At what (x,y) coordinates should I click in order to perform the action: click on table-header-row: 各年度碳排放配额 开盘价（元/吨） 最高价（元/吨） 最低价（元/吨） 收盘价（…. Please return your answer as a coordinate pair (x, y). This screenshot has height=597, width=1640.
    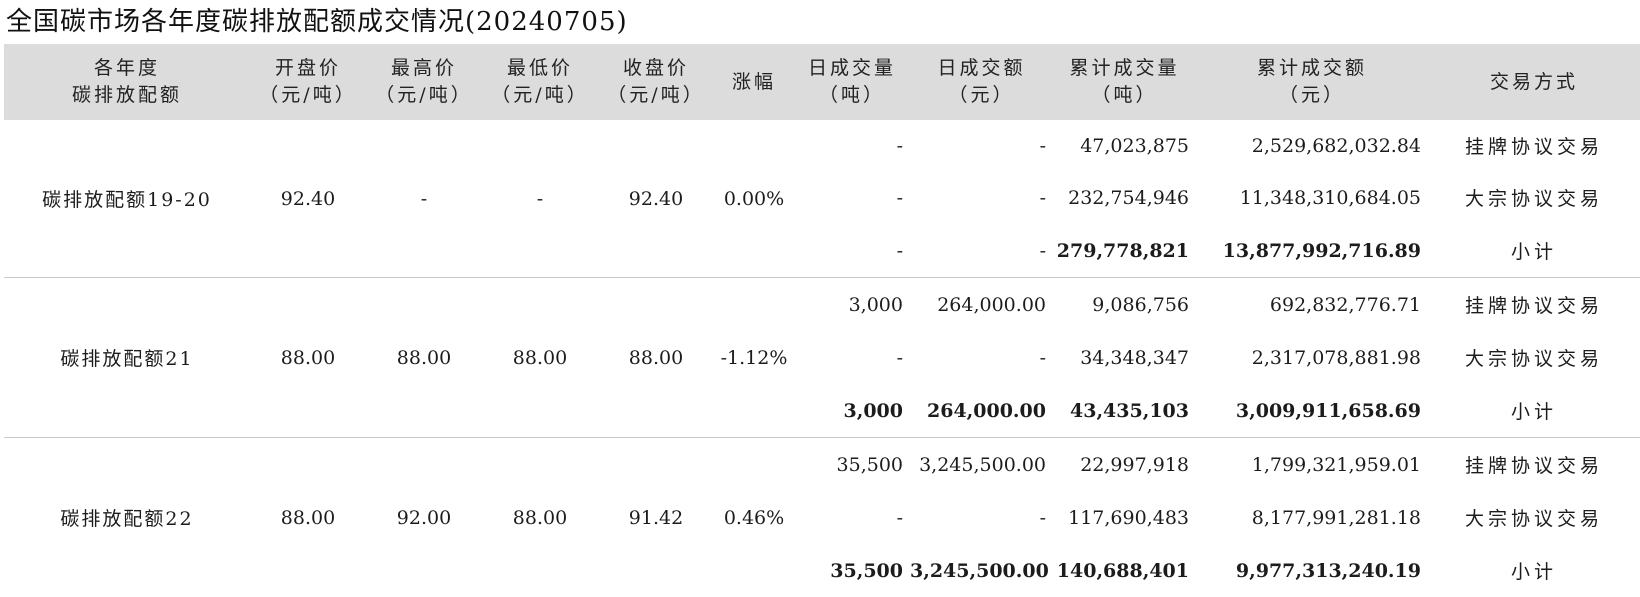
    Looking at the image, I should click on (822, 82).